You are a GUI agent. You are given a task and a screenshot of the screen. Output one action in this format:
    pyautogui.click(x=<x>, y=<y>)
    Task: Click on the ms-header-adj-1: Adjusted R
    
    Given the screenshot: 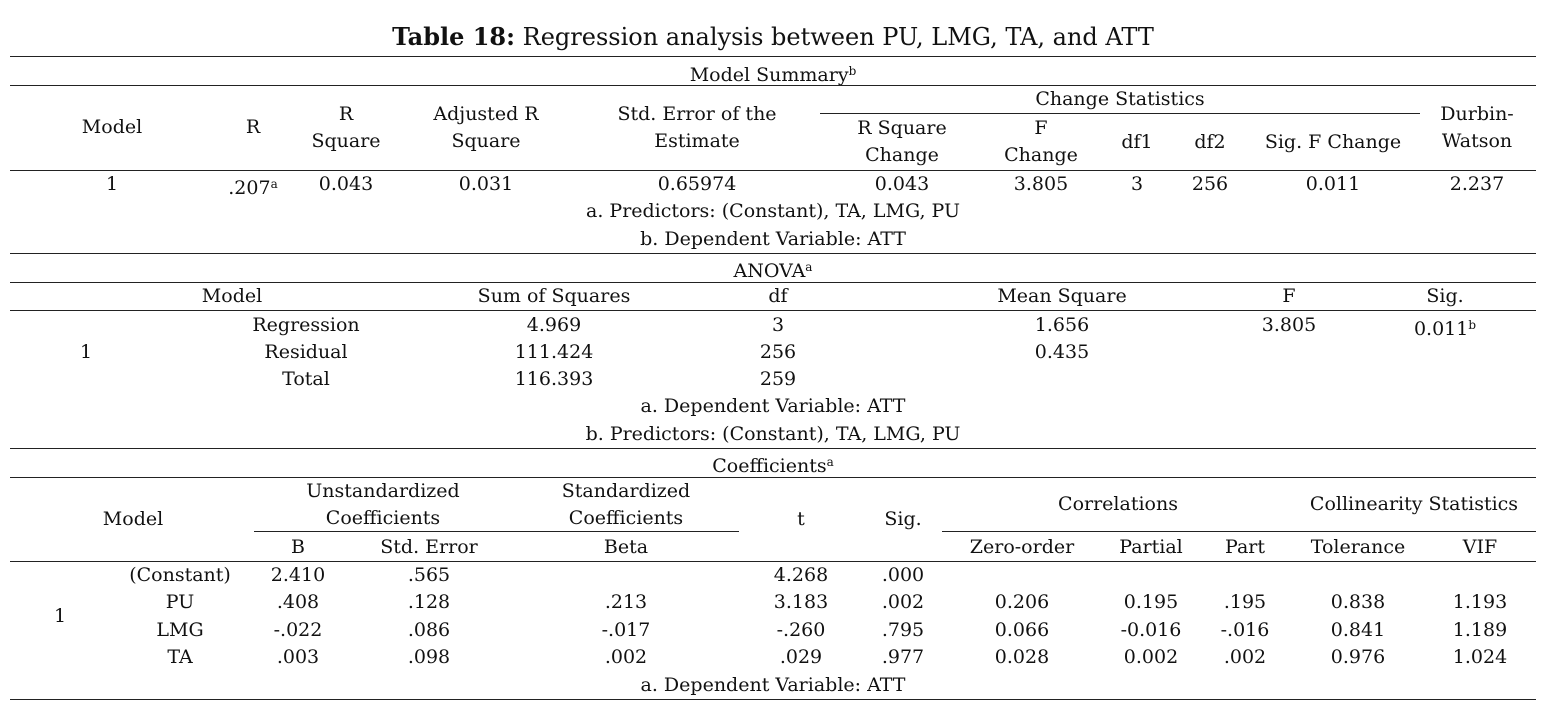 What is the action you would take?
    pyautogui.click(x=486, y=114)
    